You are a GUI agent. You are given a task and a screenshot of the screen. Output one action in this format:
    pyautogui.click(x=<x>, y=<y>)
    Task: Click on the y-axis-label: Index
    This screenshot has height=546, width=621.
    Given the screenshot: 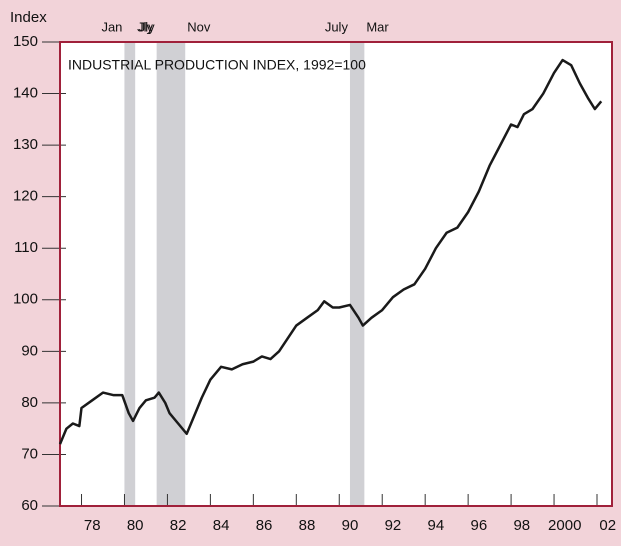 What is the action you would take?
    pyautogui.click(x=28, y=17)
    